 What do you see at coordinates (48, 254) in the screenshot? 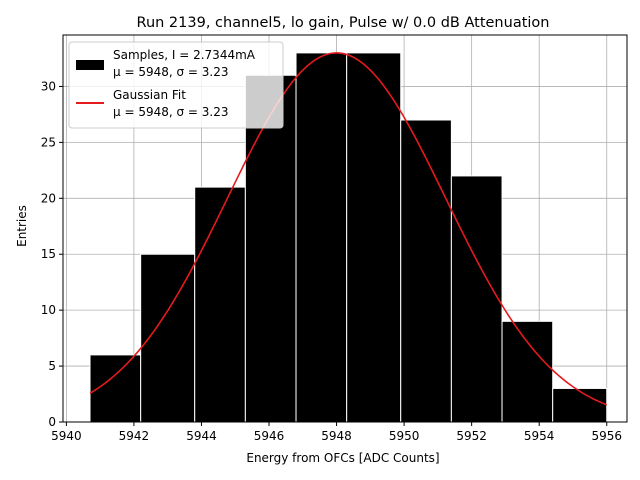
I see `y-tick-label: 15` at bounding box center [48, 254].